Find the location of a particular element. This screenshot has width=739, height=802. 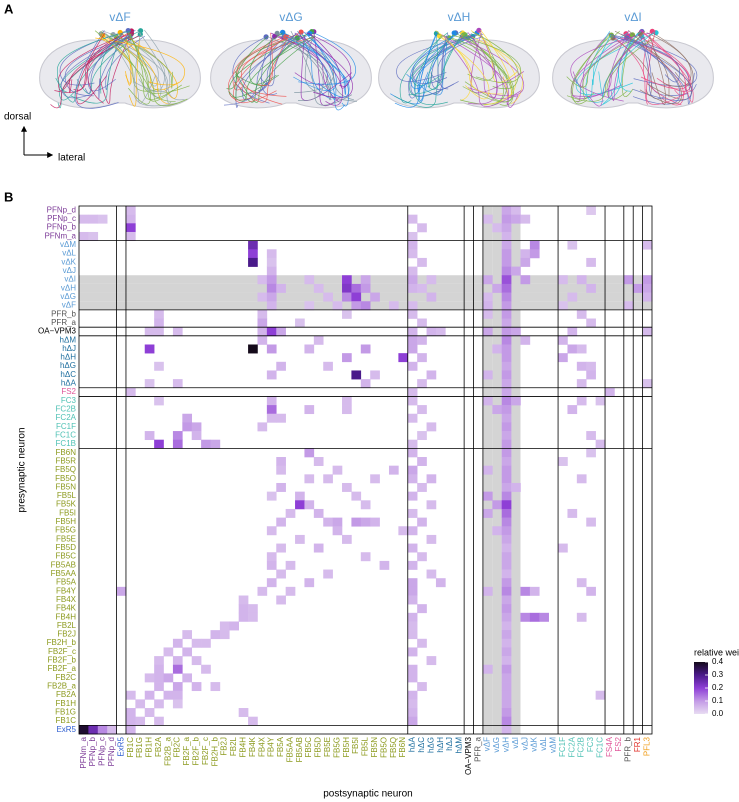

column-label: FB5I is located at coordinates (355, 745).